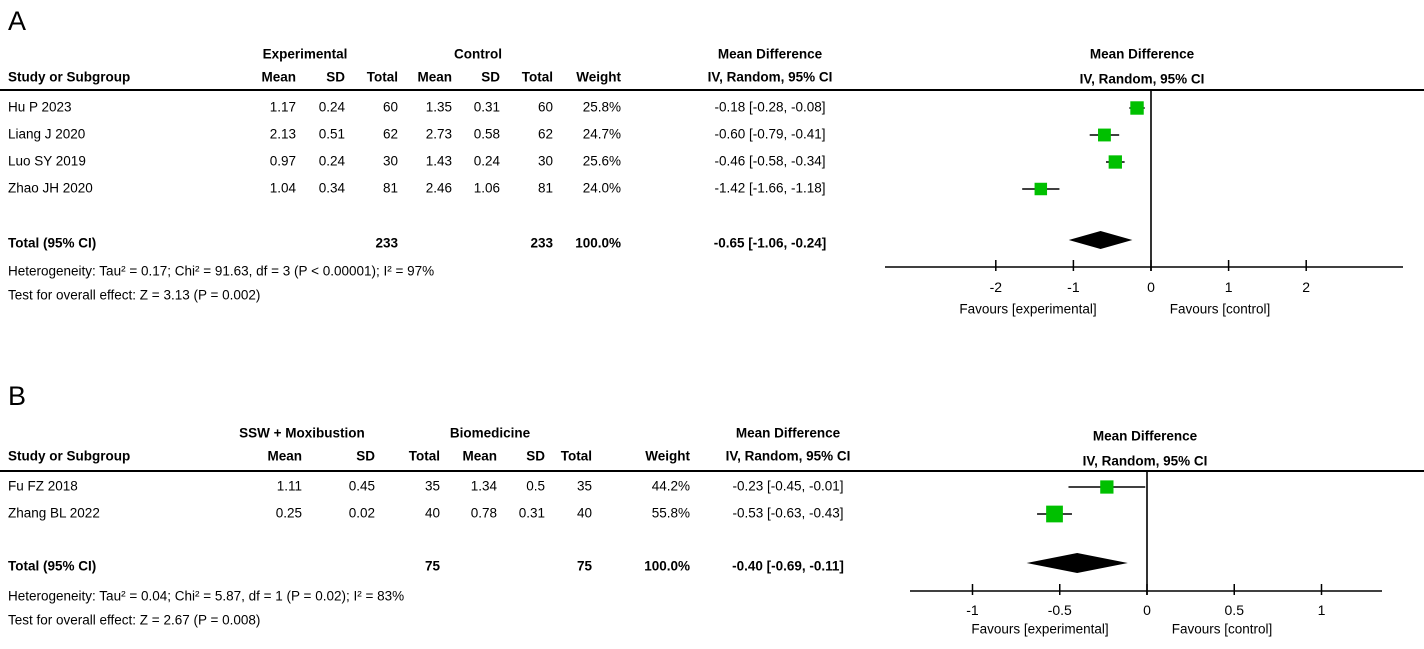 This screenshot has width=1424, height=649. I want to click on row-mean: 2.13, so click(282, 134).